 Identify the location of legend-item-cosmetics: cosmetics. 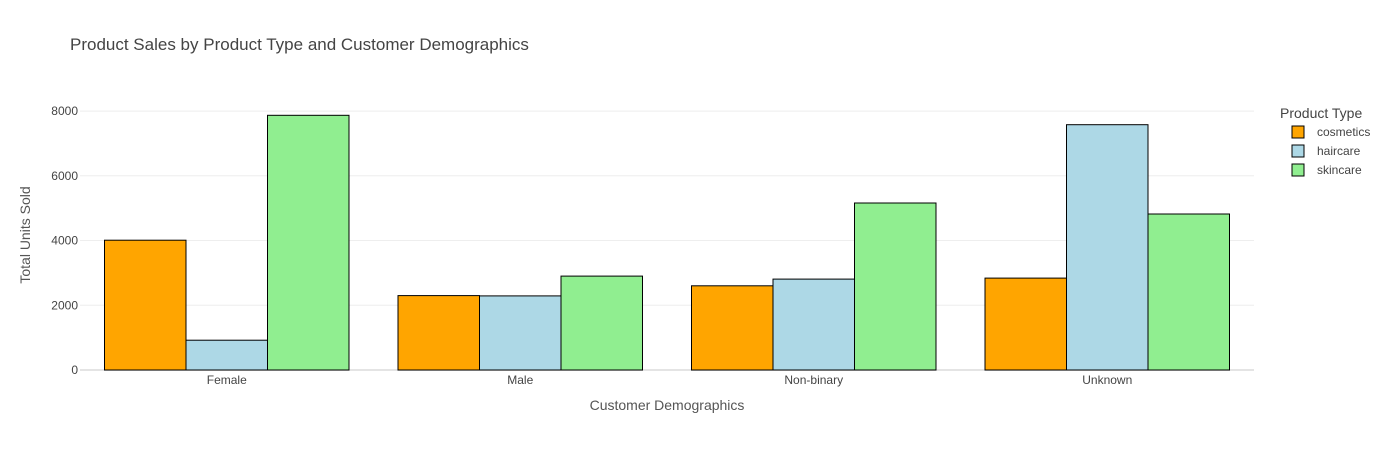
(1330, 132).